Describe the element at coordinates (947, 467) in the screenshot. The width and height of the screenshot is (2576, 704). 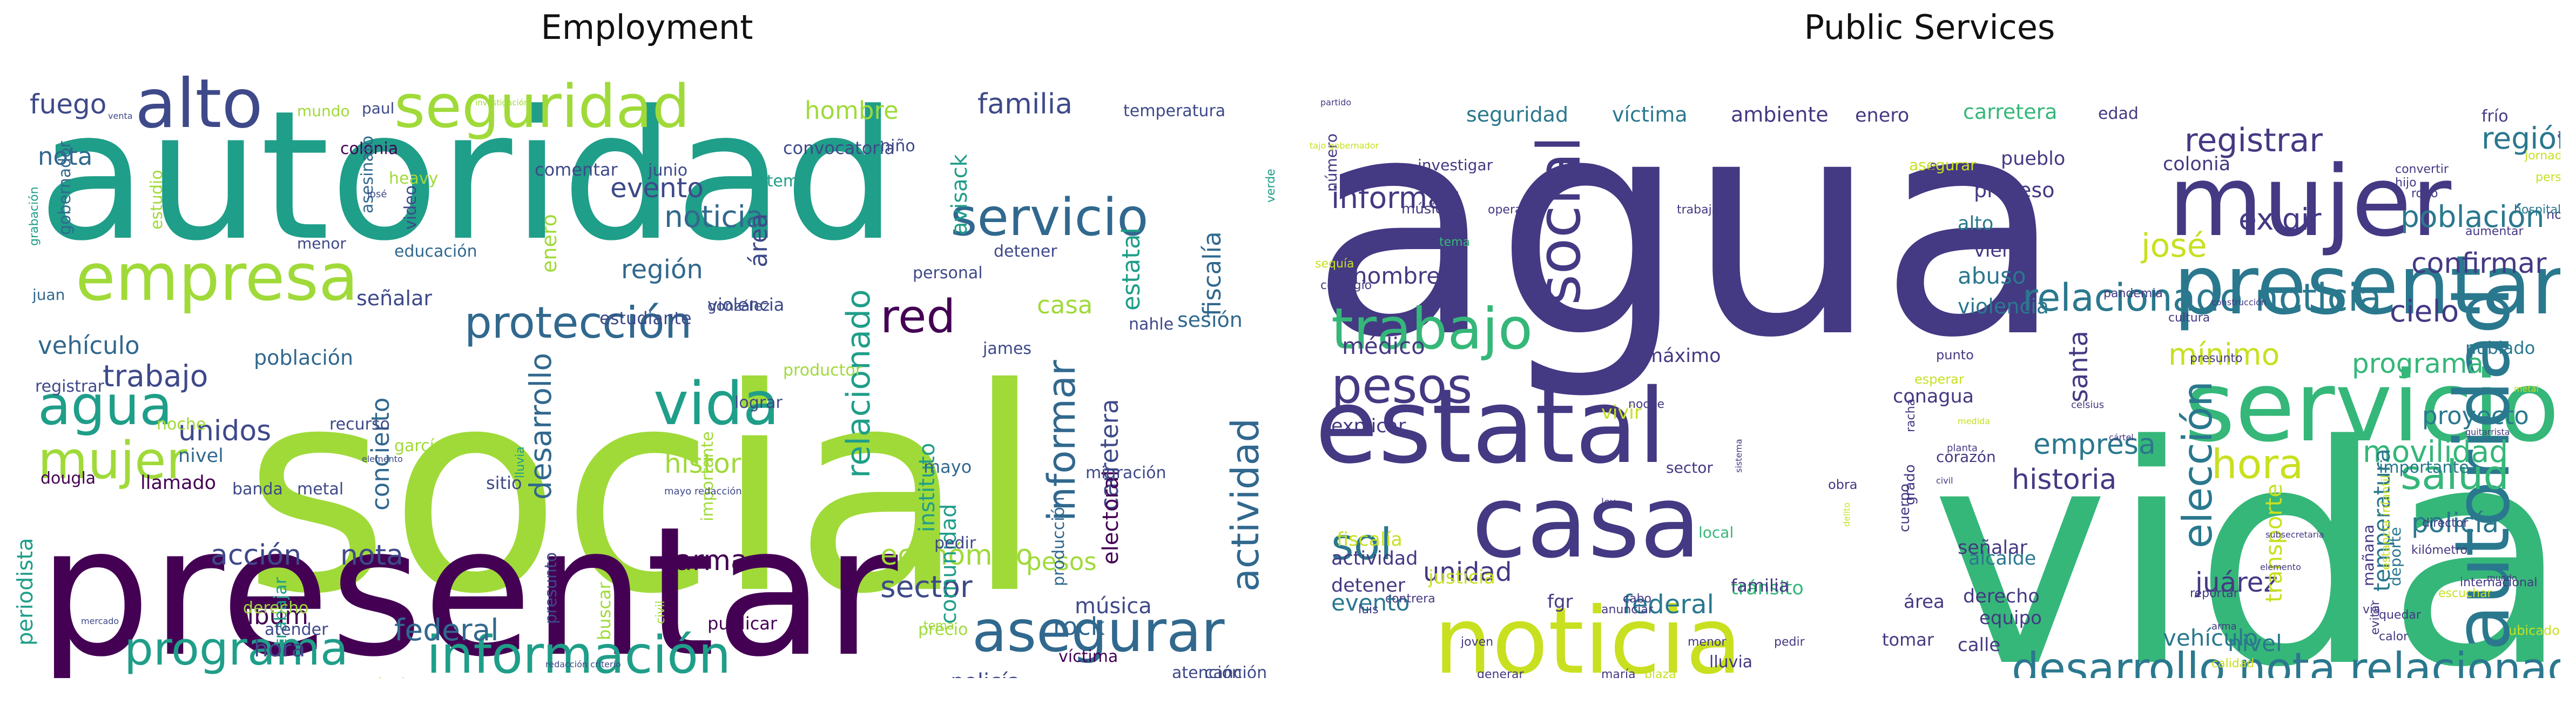
I see `word-mayo: mayo` at that location.